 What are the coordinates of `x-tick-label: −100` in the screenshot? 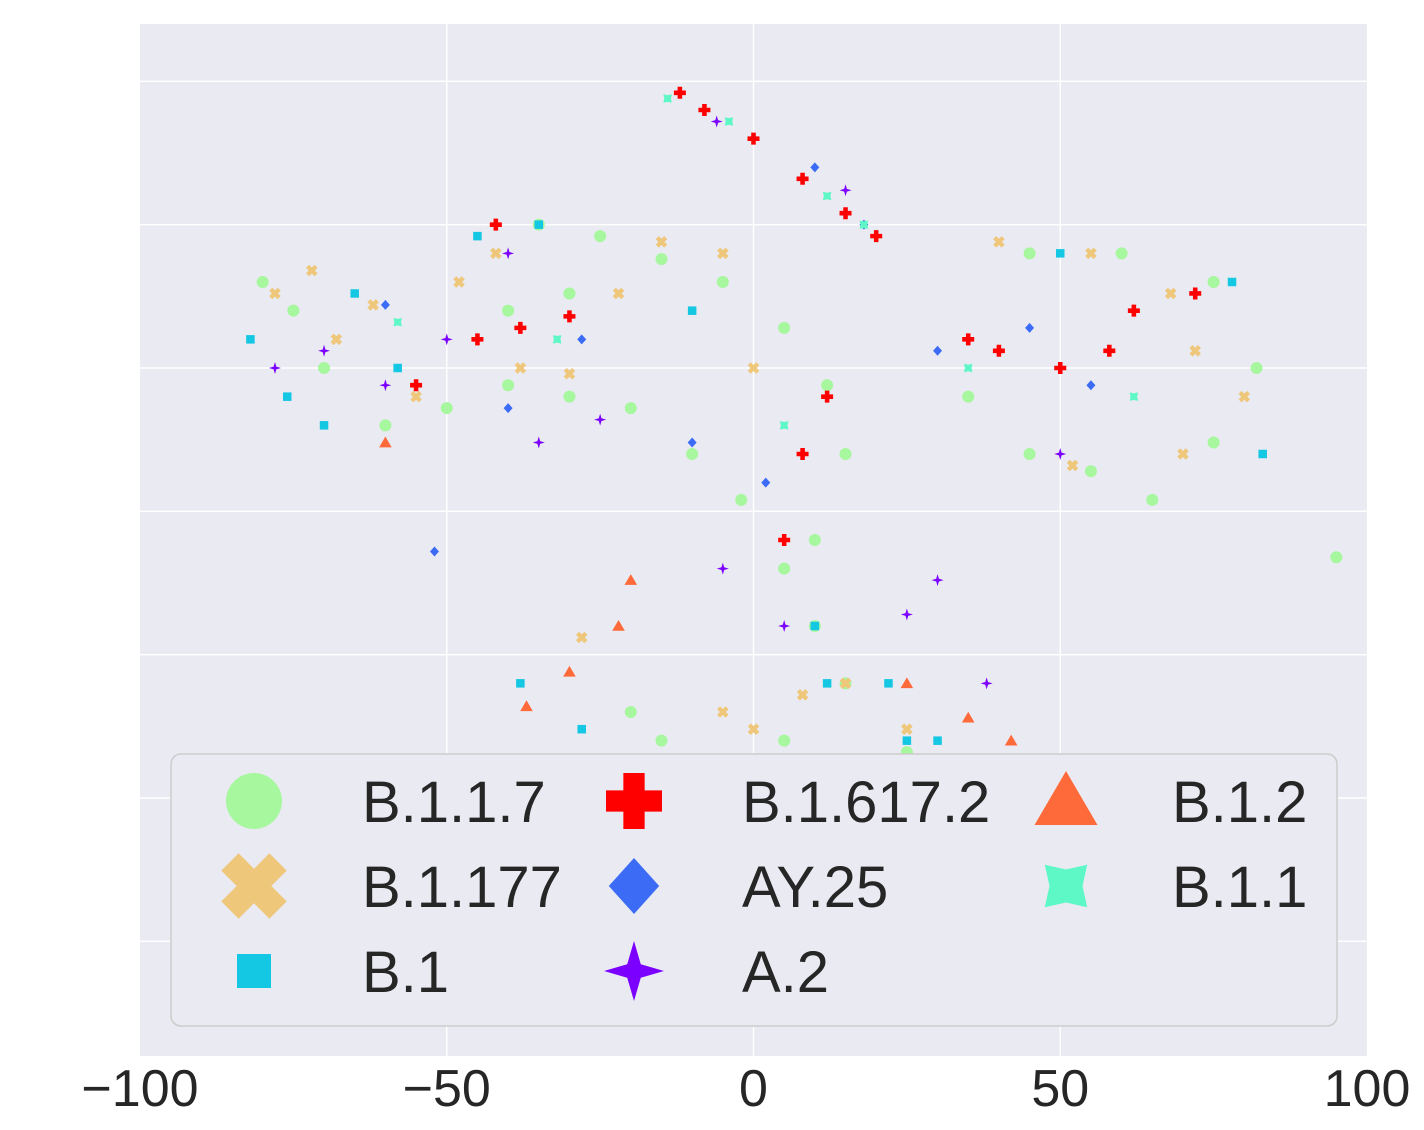 It's located at (139, 1089).